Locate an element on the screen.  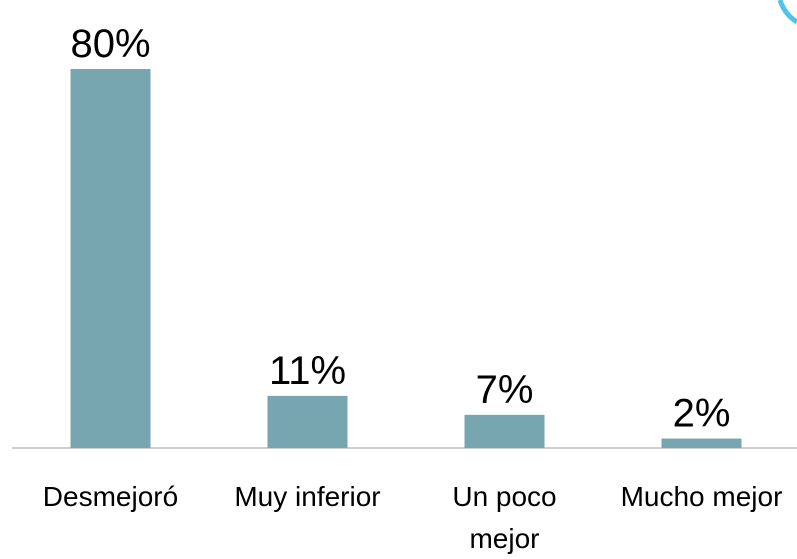
data-label: 7% is located at coordinates (505, 390).